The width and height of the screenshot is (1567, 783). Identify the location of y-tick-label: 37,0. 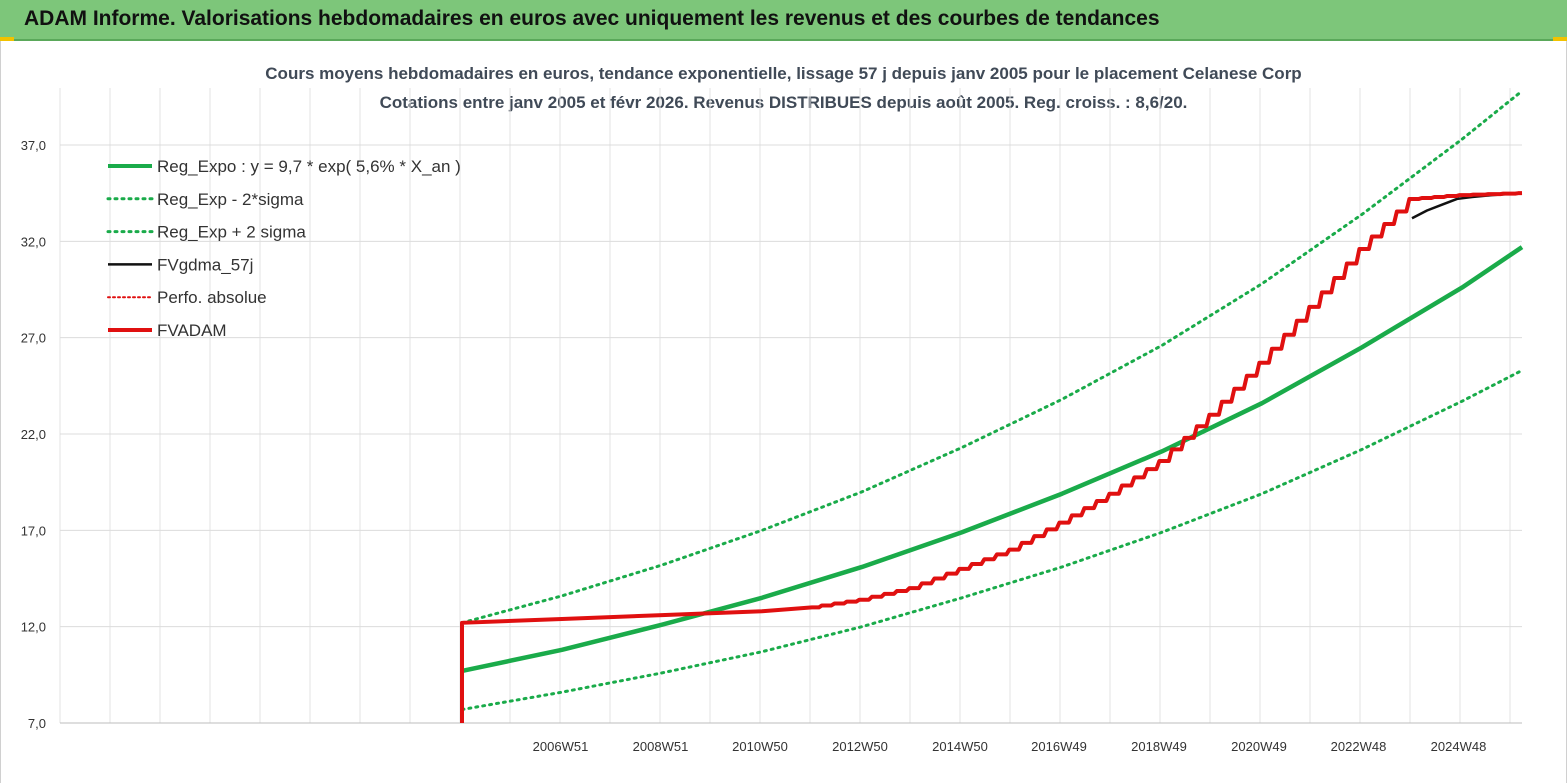
(33, 145).